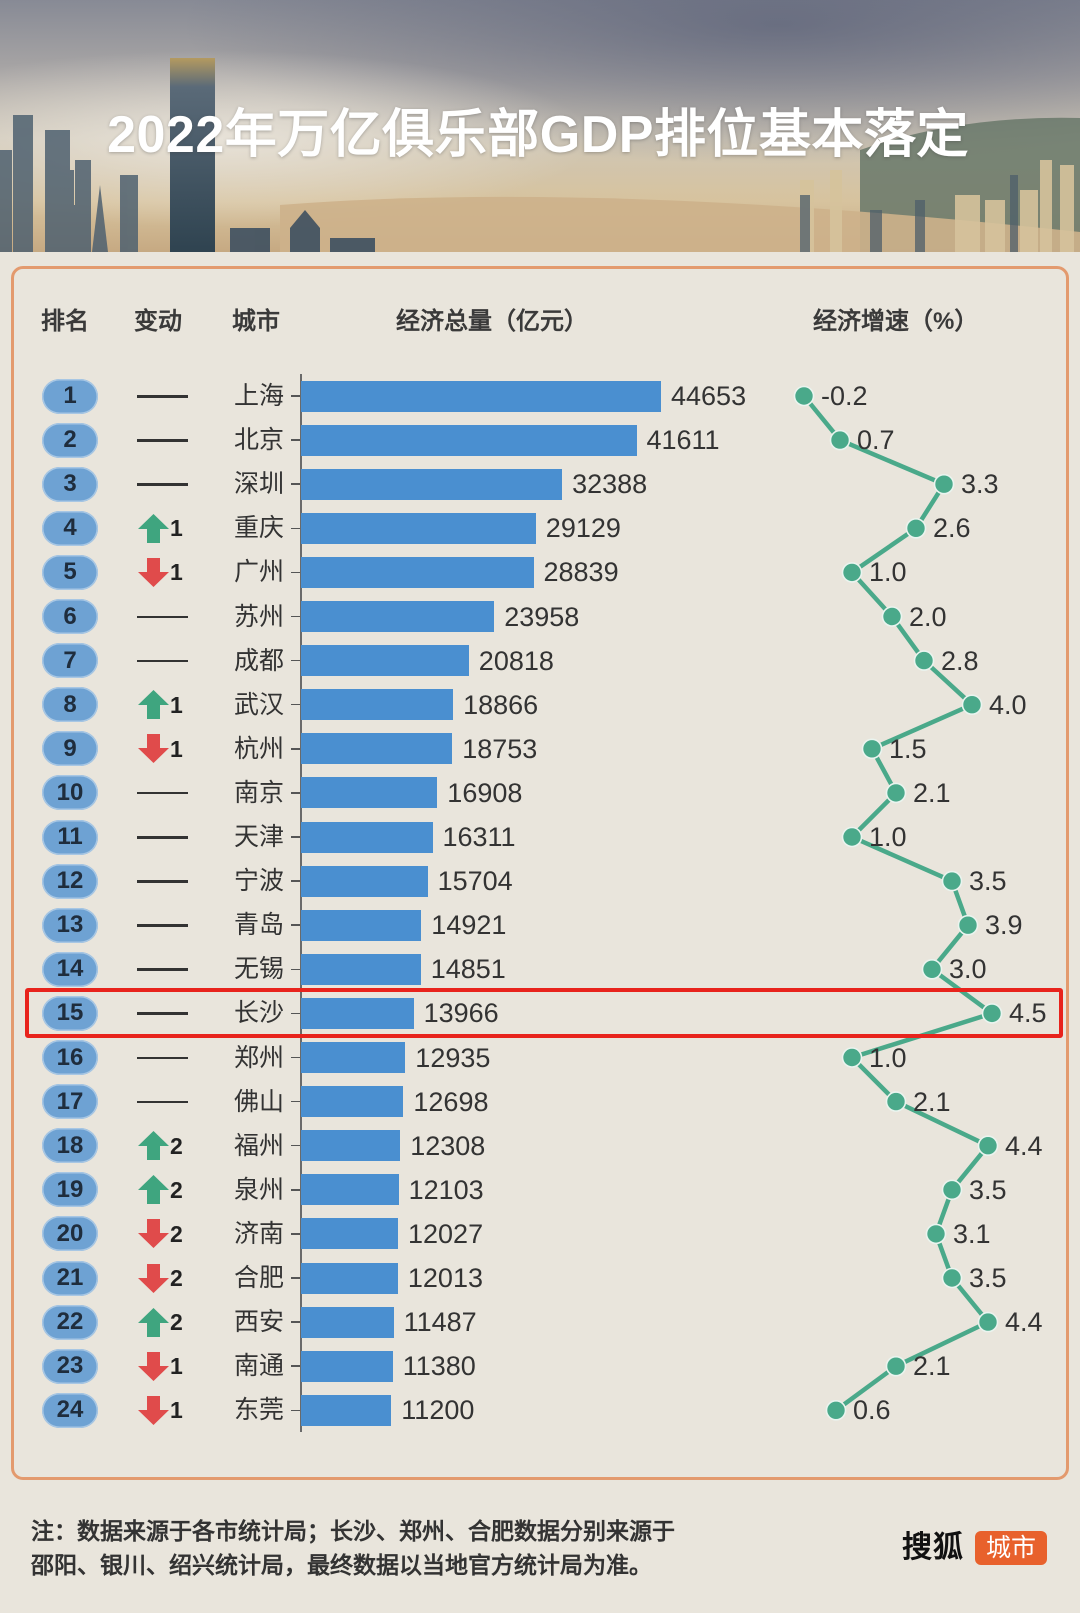  Describe the element at coordinates (256, 321) in the screenshot. I see `column-header-city: 城市` at that location.